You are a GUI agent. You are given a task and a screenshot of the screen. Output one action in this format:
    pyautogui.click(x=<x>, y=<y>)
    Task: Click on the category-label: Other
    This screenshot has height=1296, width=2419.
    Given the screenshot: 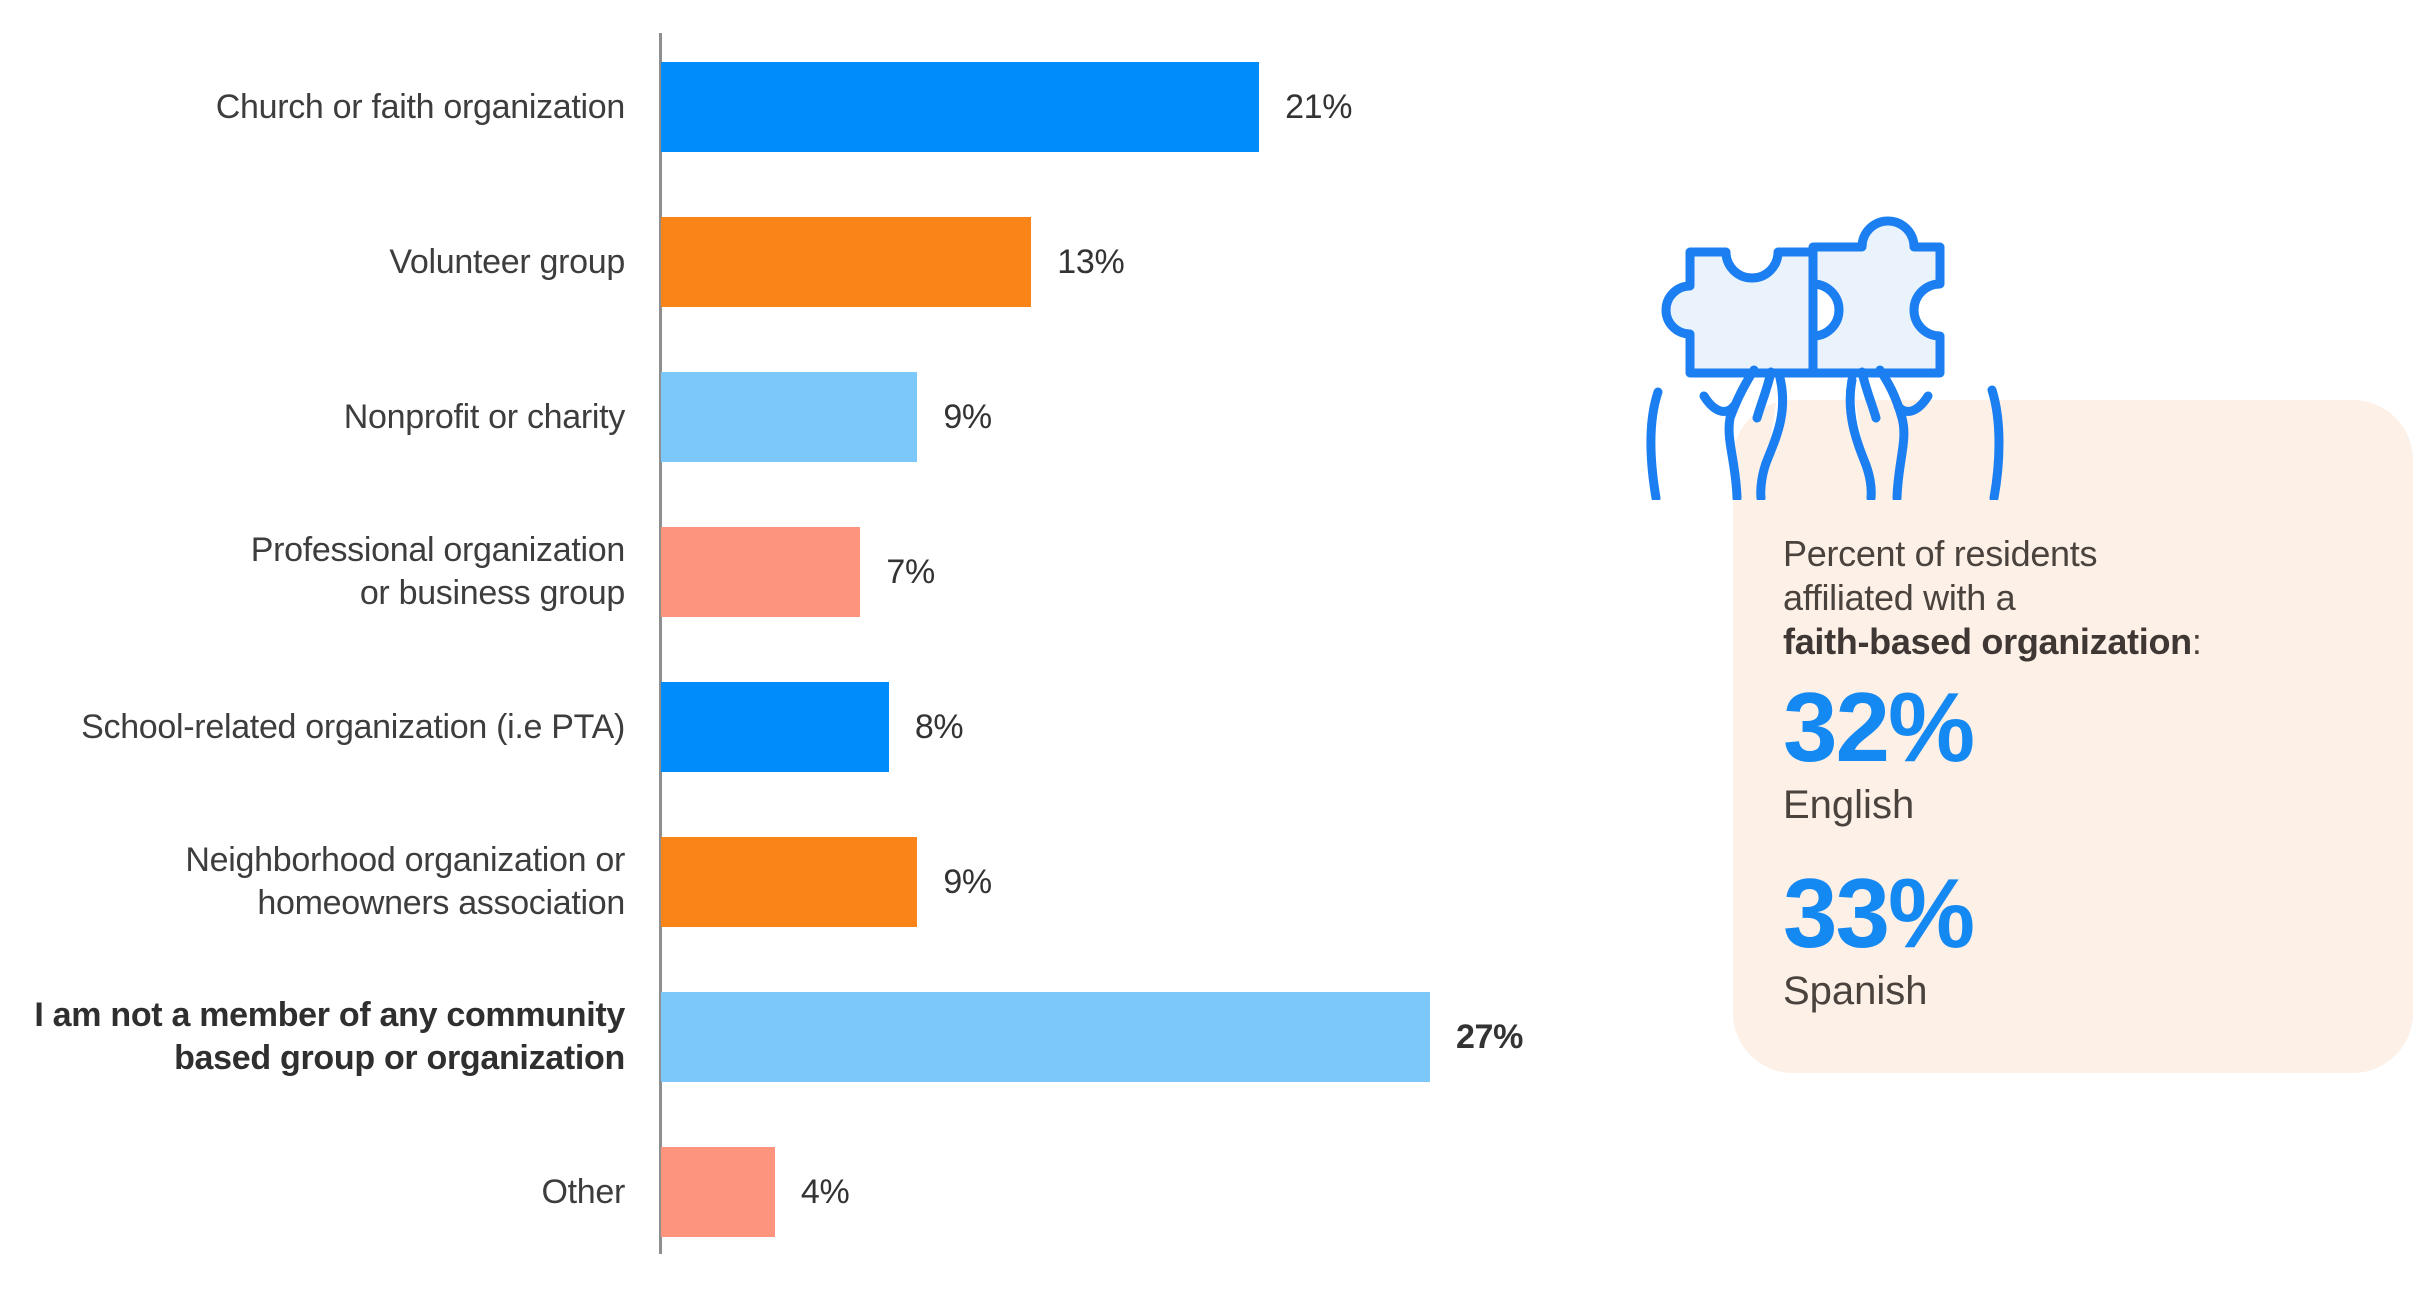 What is the action you would take?
    pyautogui.click(x=583, y=1191)
    